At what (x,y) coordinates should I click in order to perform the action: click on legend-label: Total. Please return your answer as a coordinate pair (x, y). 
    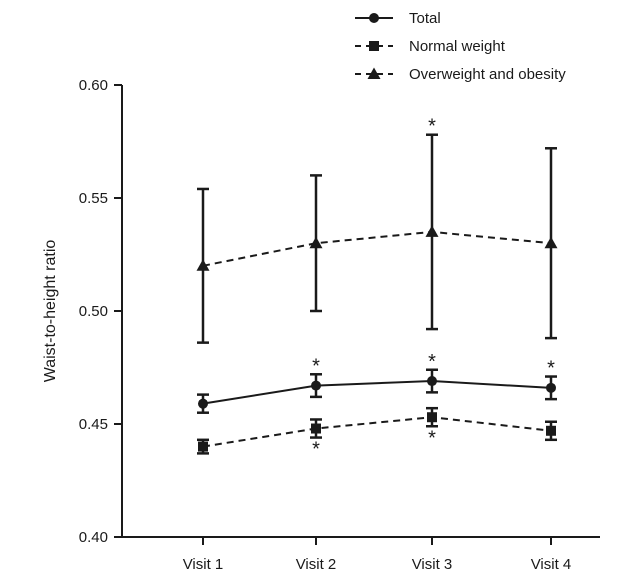
    Looking at the image, I should click on (425, 18).